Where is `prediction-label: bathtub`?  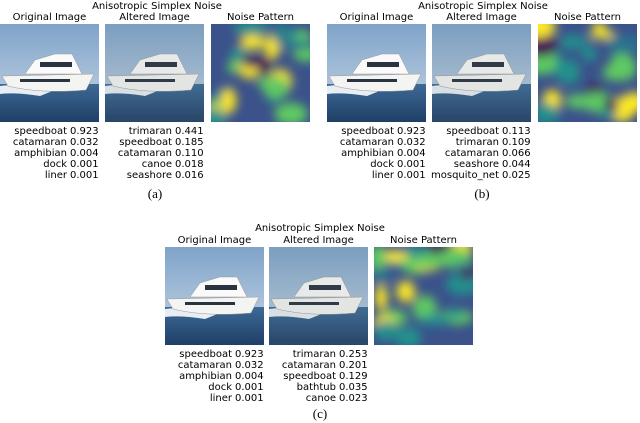
prediction-label: bathtub is located at coordinates (316, 387).